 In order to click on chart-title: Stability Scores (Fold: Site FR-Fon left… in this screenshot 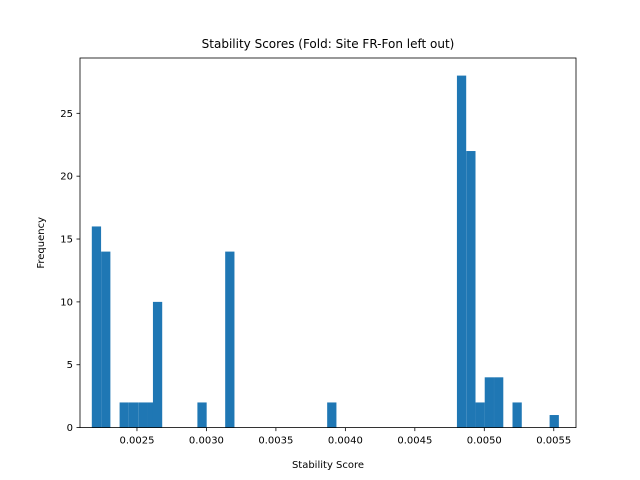, I will do `click(328, 44)`.